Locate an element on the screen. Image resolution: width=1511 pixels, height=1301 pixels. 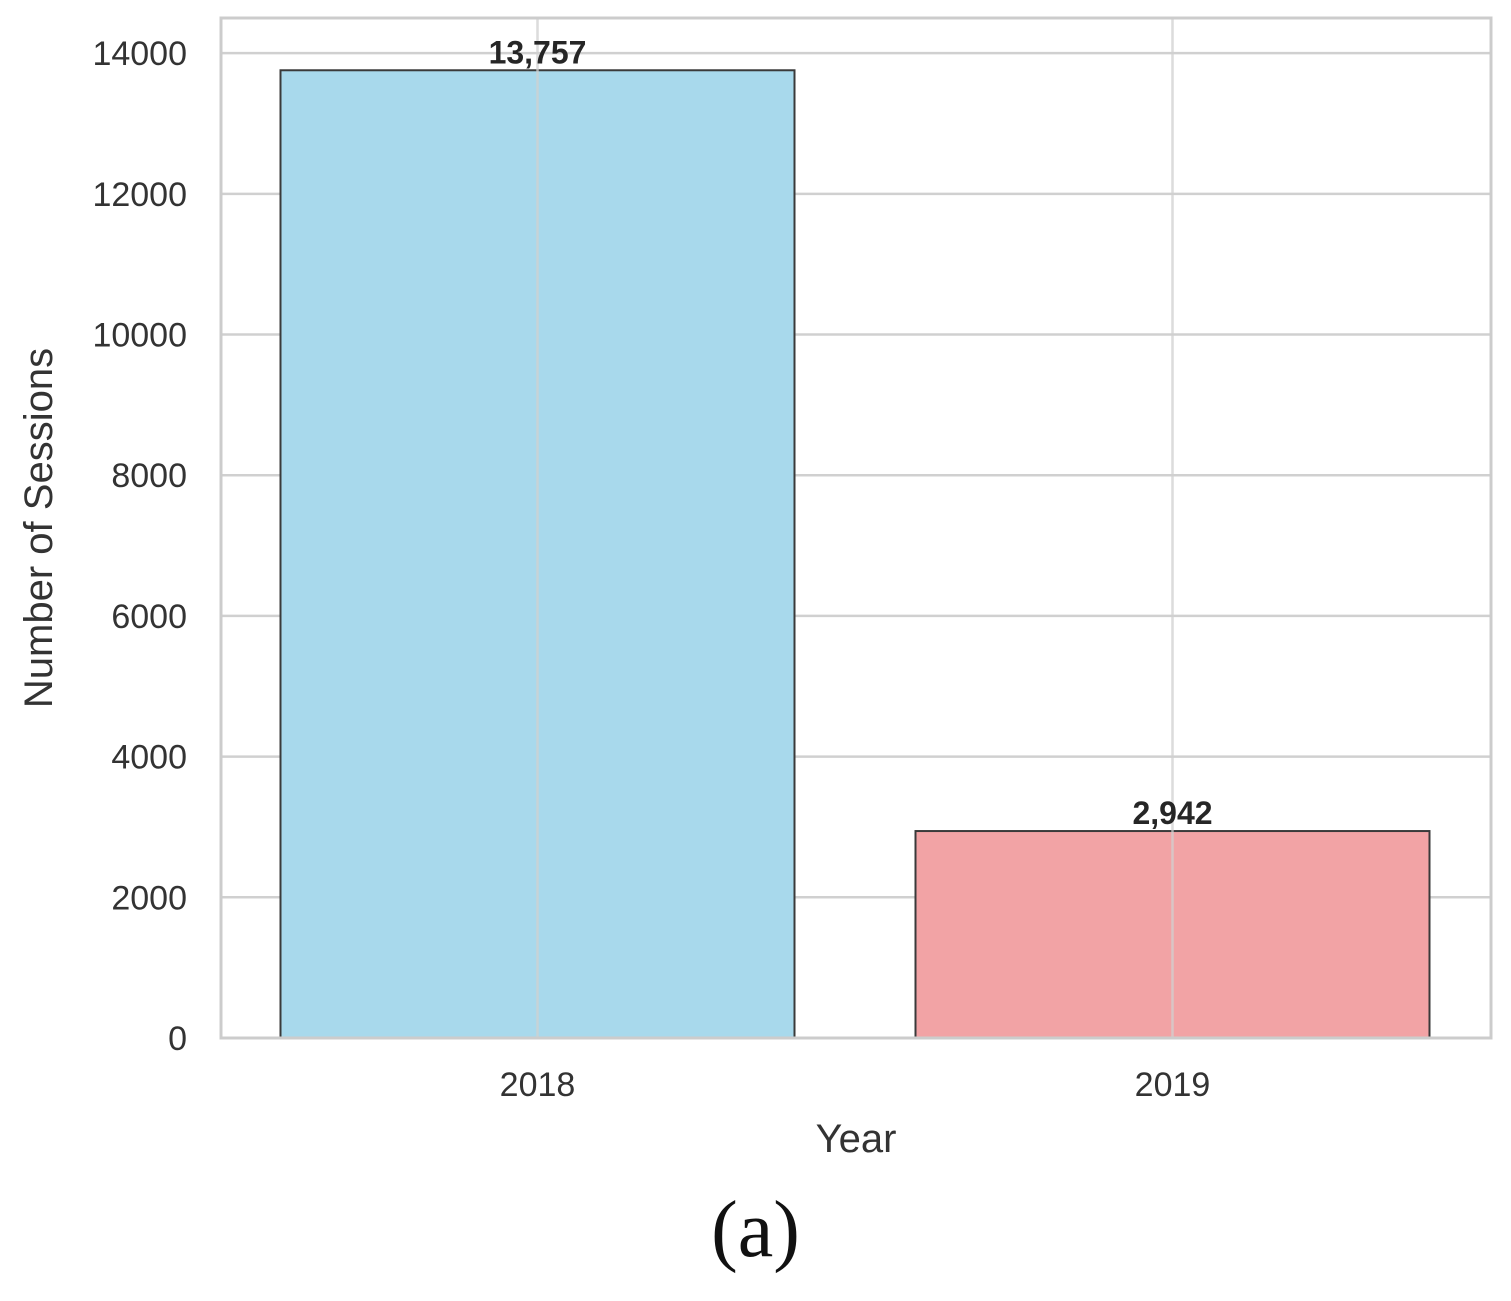
y-tick-label: 2000 is located at coordinates (149, 898).